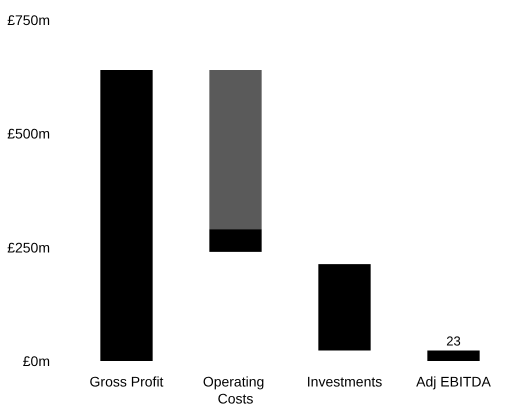 The image size is (520, 419). Describe the element at coordinates (453, 341) in the screenshot. I see `data-label: 23` at that location.